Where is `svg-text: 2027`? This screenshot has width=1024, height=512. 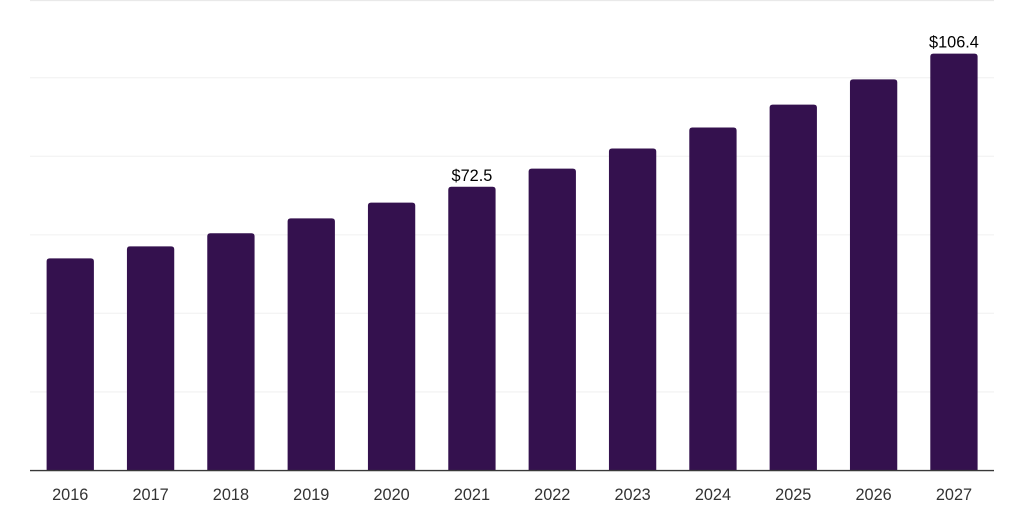 svg-text: 2027 is located at coordinates (954, 495).